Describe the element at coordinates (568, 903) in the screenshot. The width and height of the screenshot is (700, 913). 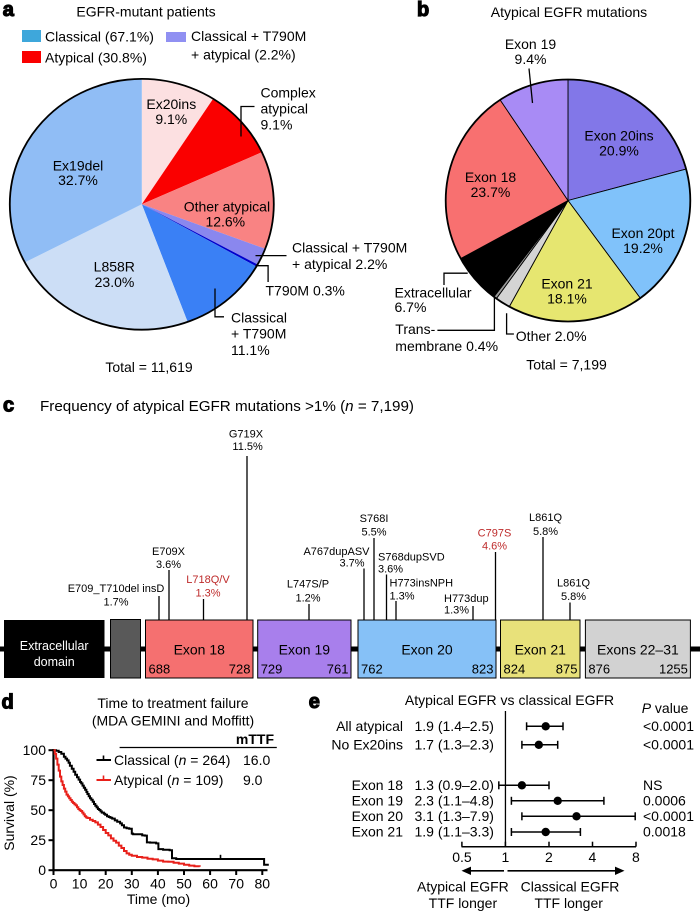
I see `svg-text: TTF longer` at that location.